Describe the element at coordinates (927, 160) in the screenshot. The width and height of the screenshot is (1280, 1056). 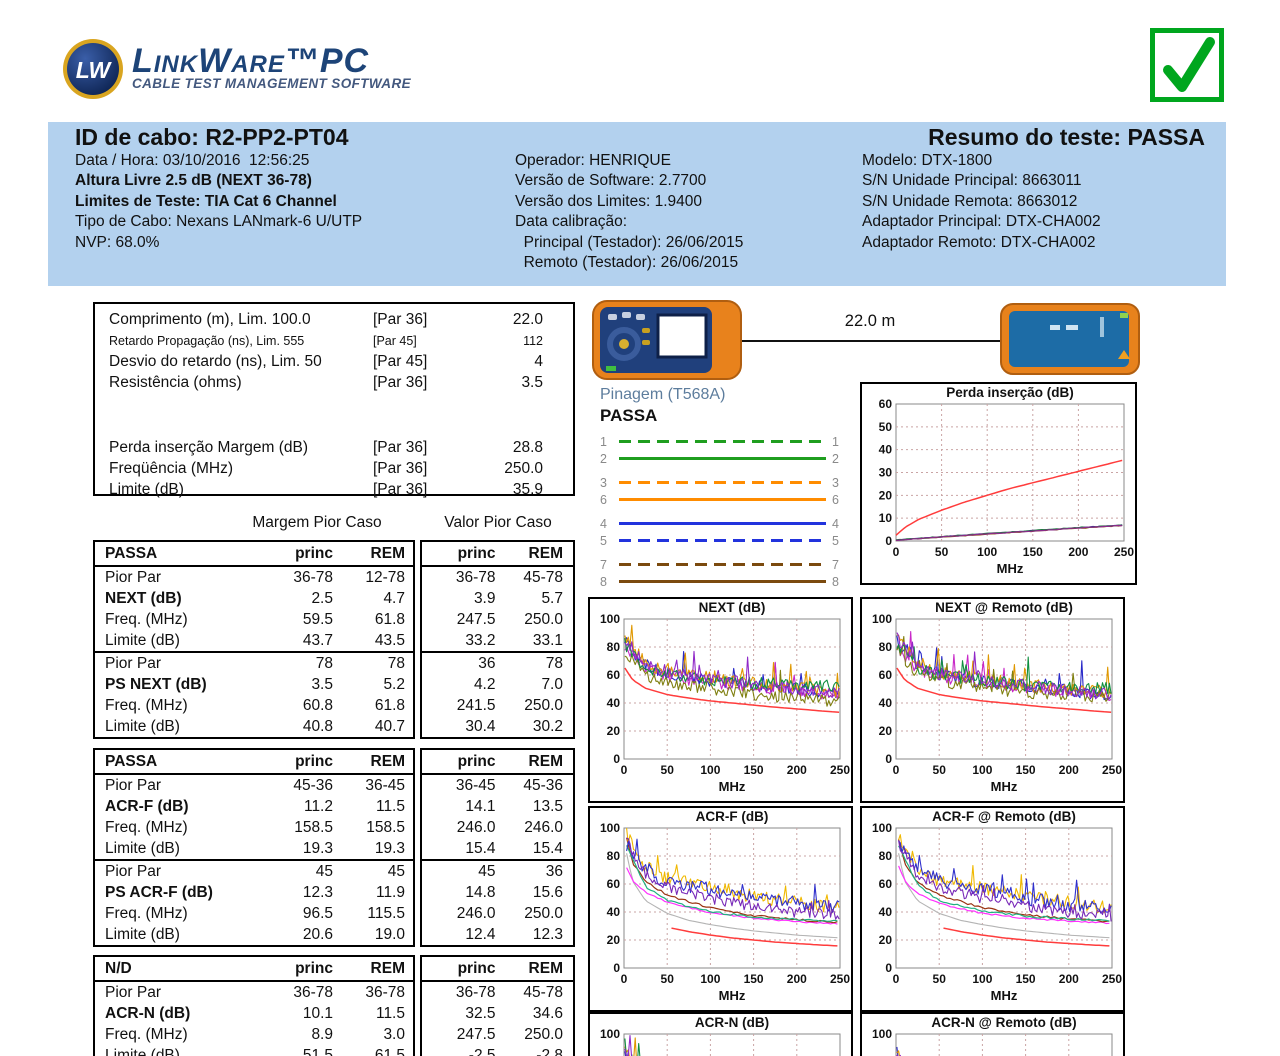
I see `text-line: Modelo: DTX-1800` at that location.